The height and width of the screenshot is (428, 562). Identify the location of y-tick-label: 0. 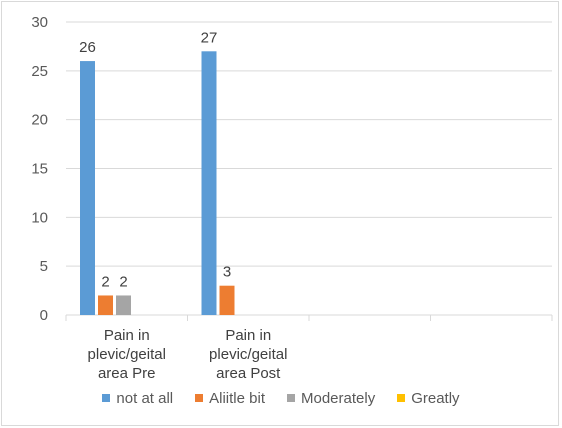
(44, 315).